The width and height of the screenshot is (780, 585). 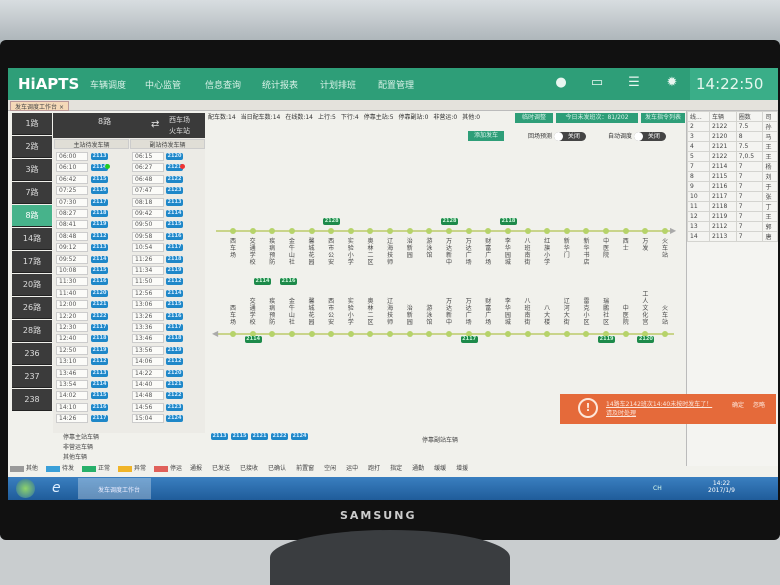 What do you see at coordinates (148, 202) in the screenshot?
I see `sub-time-select: 08:18` at bounding box center [148, 202].